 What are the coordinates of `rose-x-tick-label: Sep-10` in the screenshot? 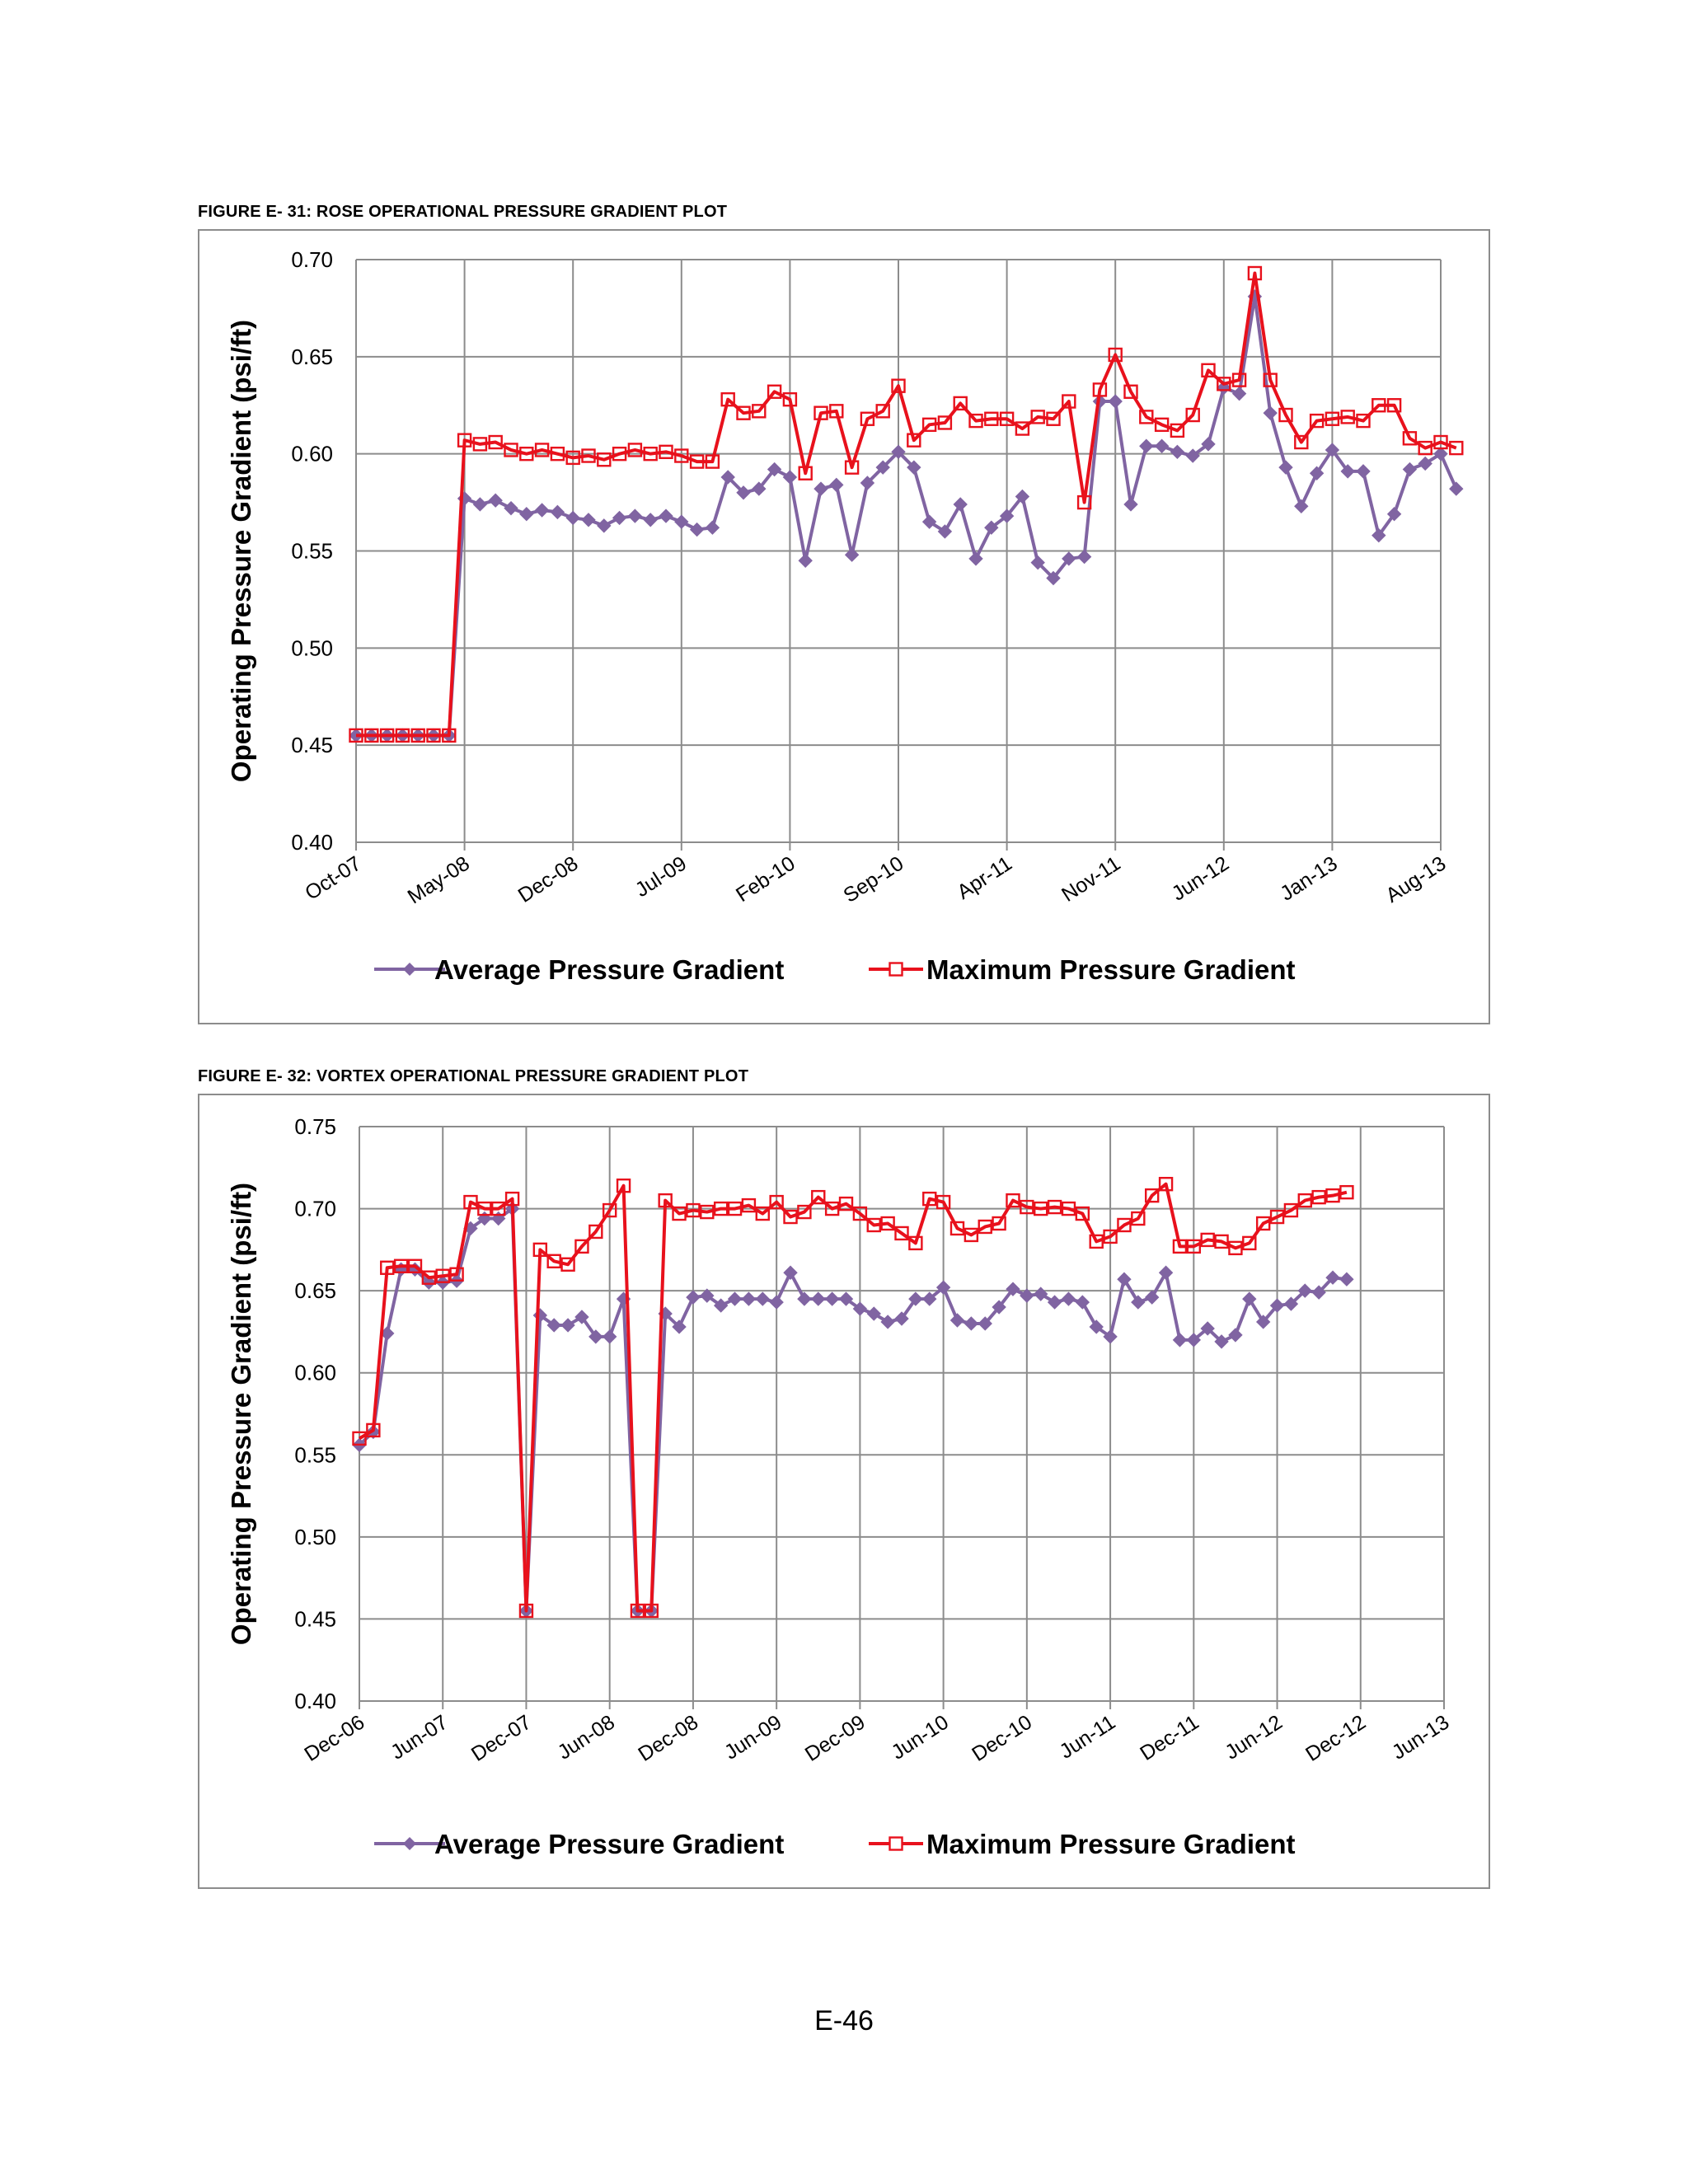 It's located at (873, 879).